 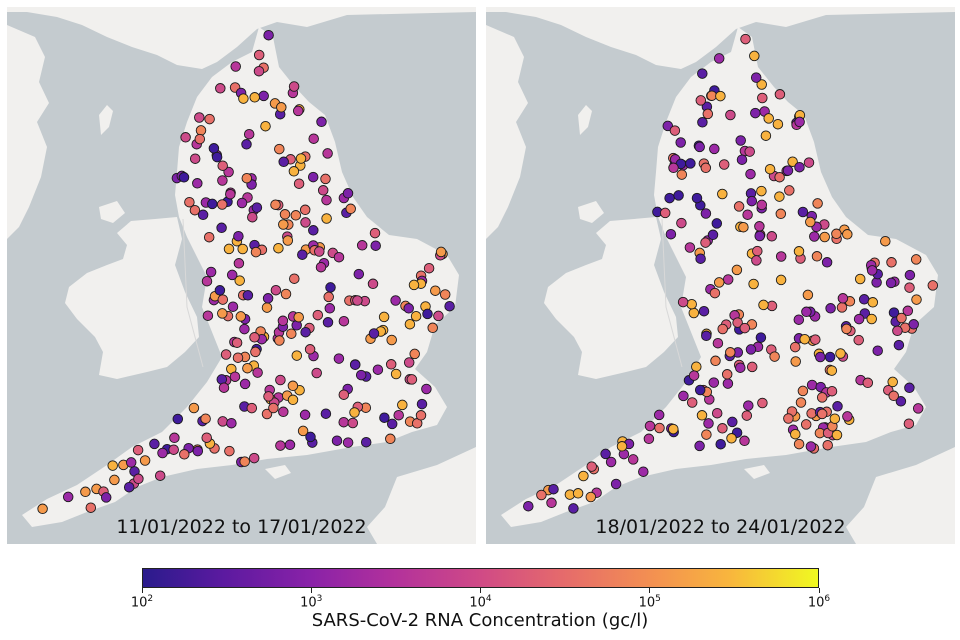 I want to click on ireland-landmass, so click(x=28, y=132).